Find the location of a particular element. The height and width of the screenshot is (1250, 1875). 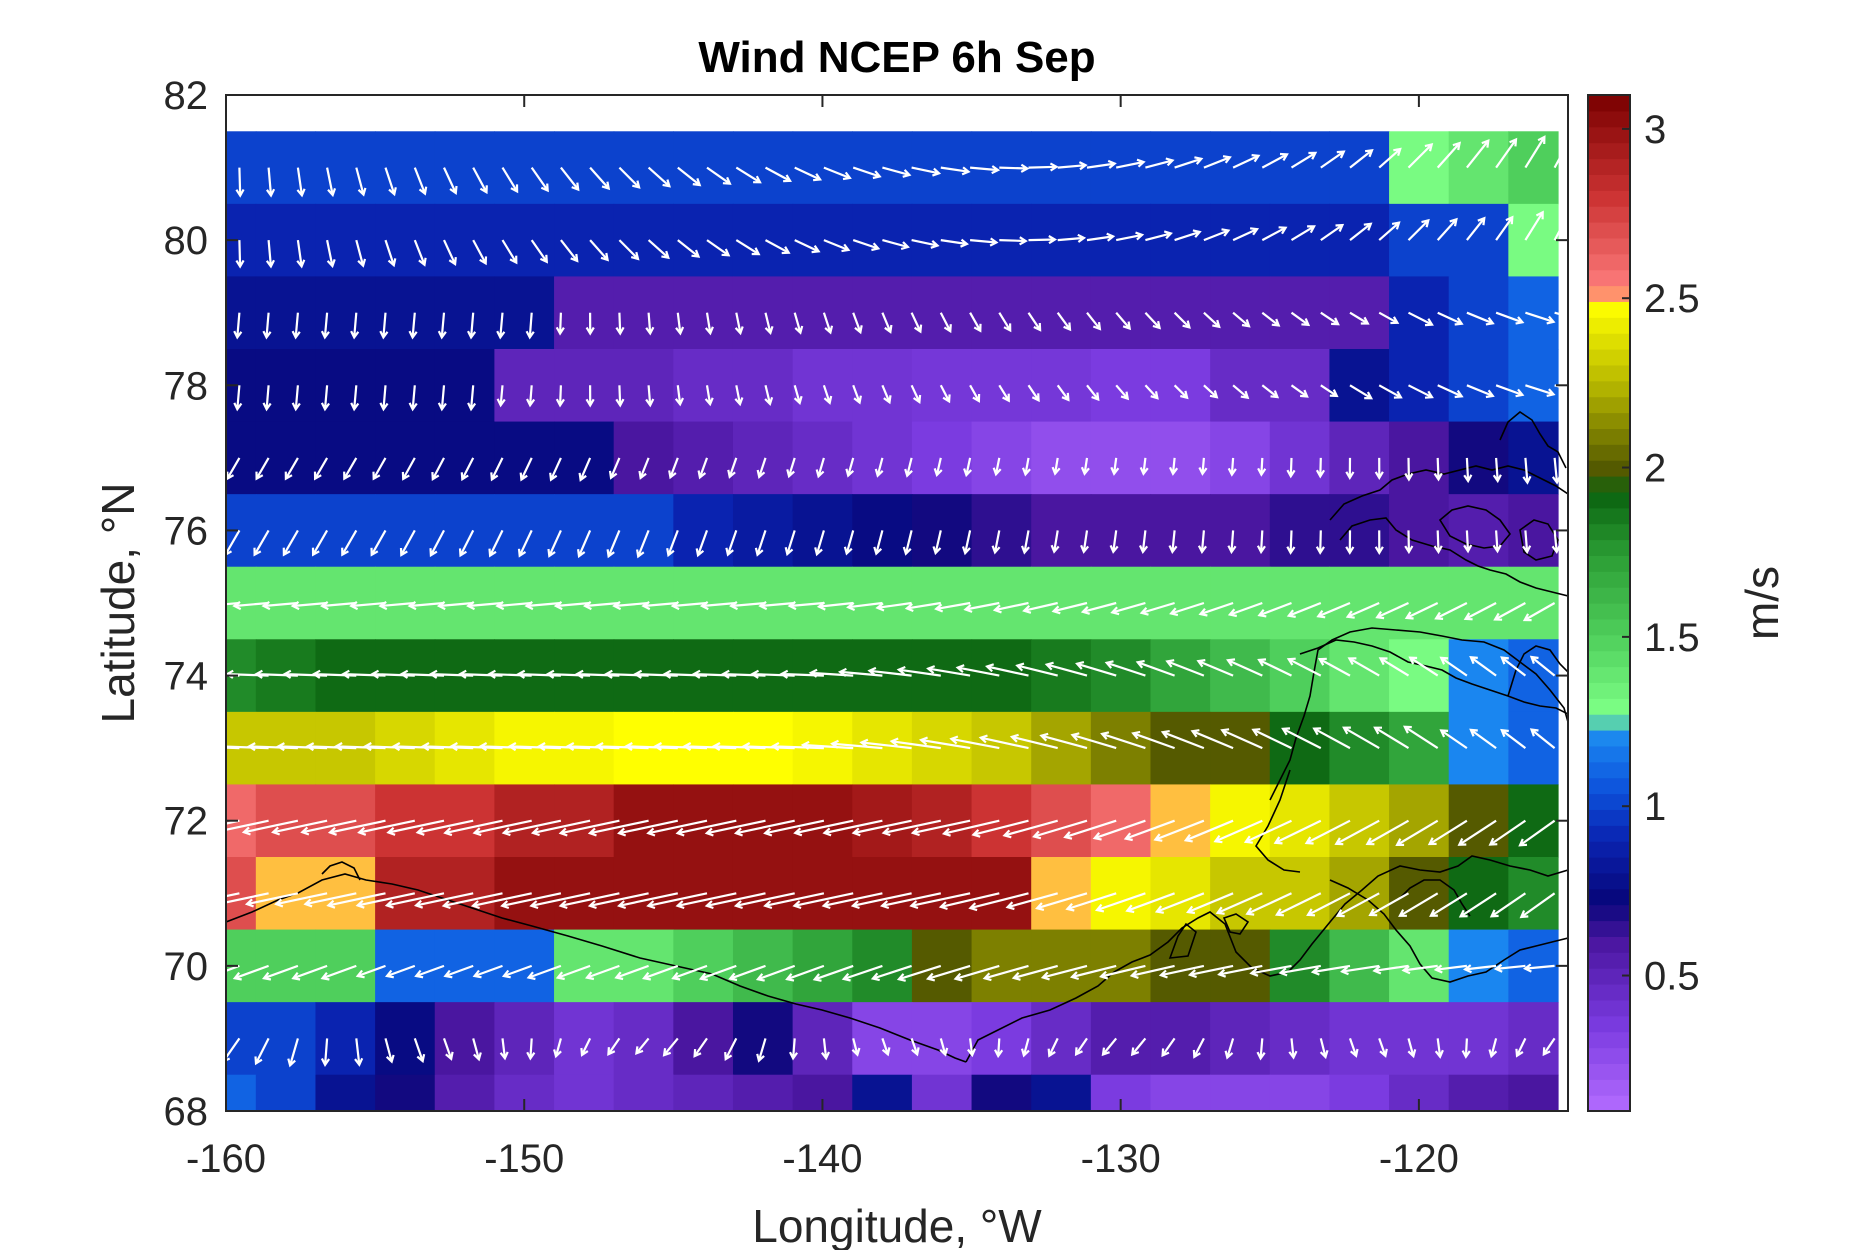

x-tick-label: -130 is located at coordinates (1121, 1159).